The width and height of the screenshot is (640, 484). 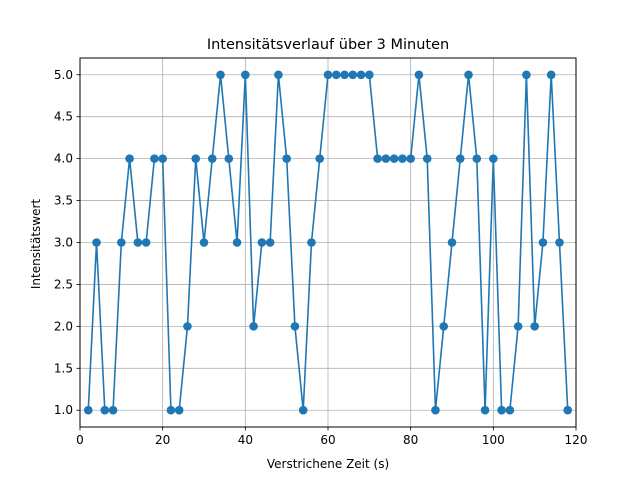 What do you see at coordinates (63, 117) in the screenshot?
I see `y-tick-label: 4.5` at bounding box center [63, 117].